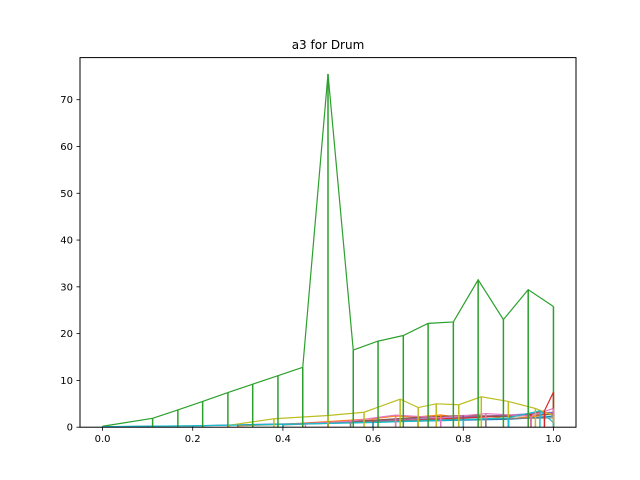 This screenshot has height=480, width=640. What do you see at coordinates (66, 194) in the screenshot?
I see `y-tick-label: 50` at bounding box center [66, 194].